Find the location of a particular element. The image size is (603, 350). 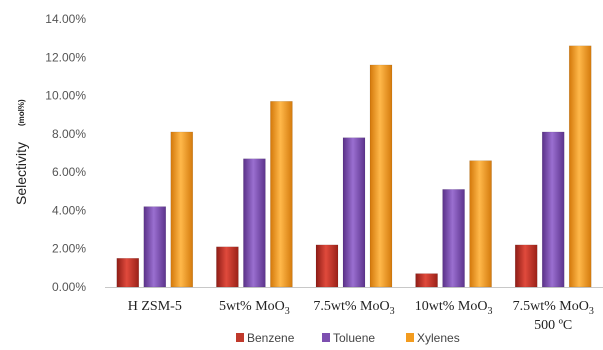

legend-swatch-xylenes is located at coordinates (410, 337).